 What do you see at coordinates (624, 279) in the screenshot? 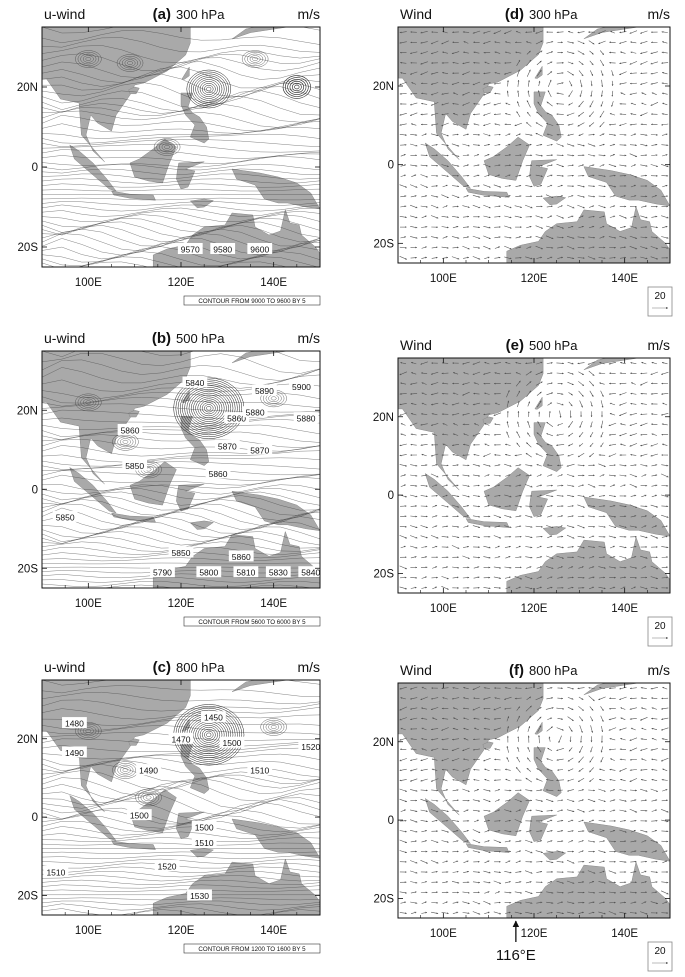
I see `x-tick-label: 140E` at bounding box center [624, 279].